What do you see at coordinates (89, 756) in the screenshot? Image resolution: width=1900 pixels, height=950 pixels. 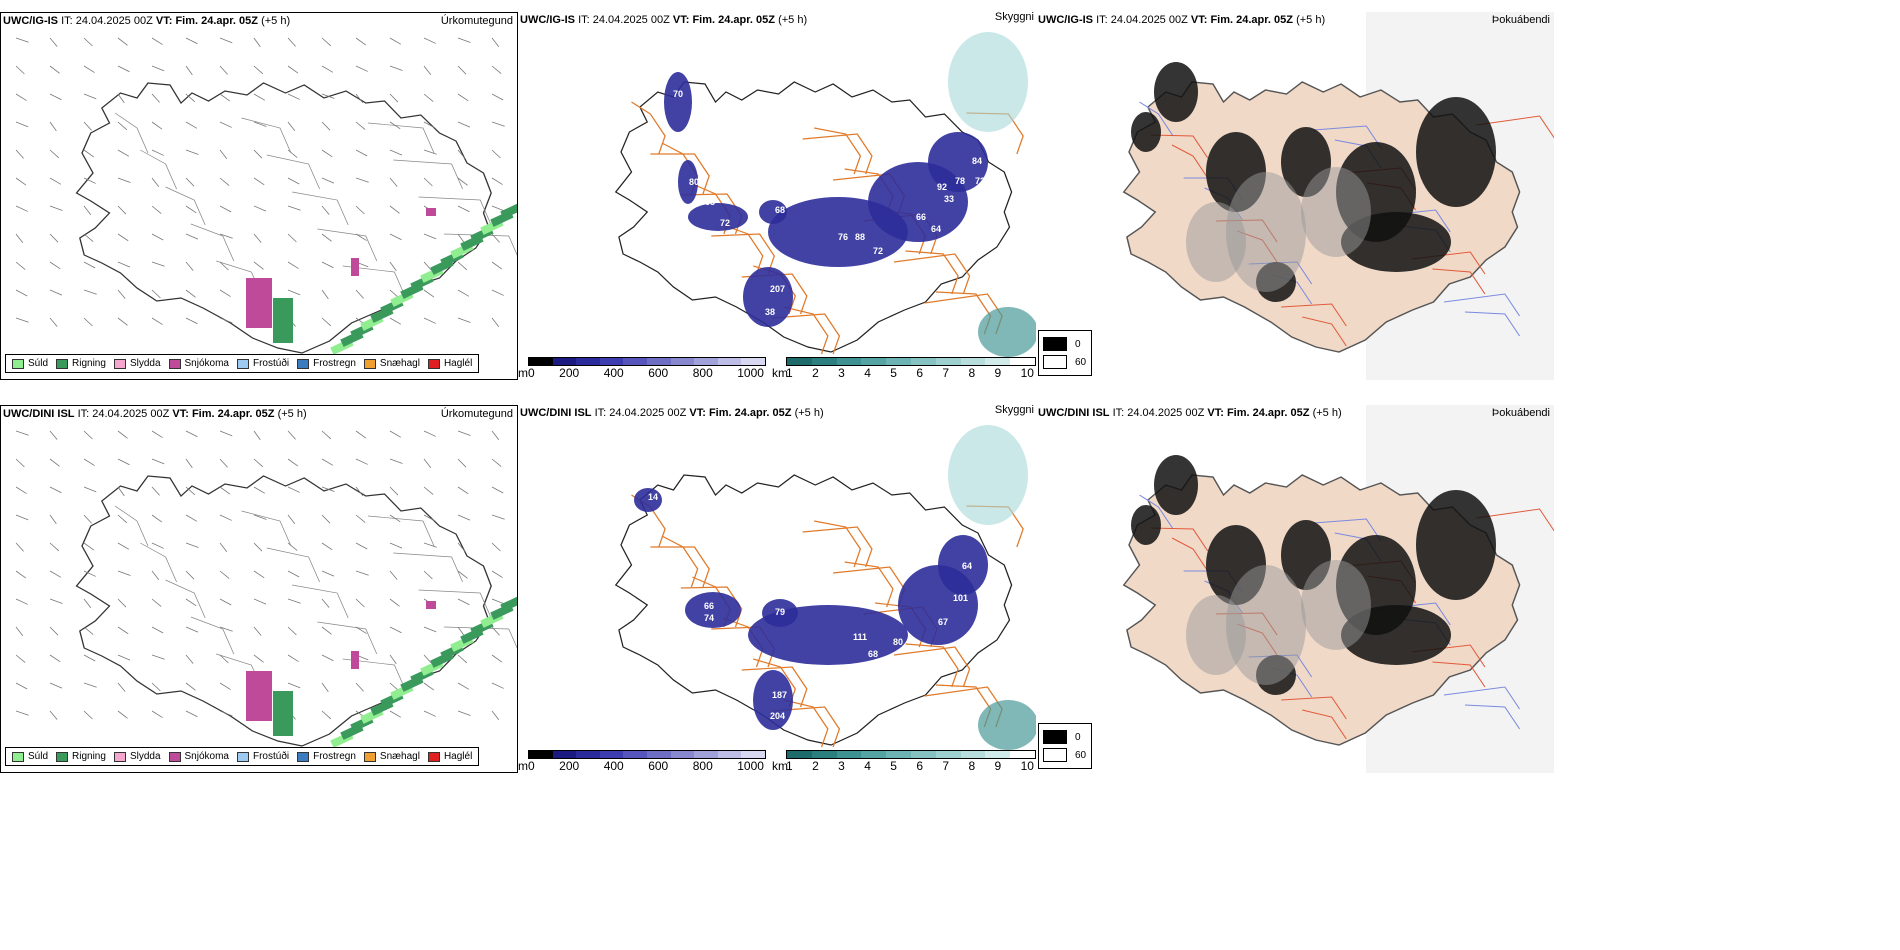 I see `legend-label: Rigning` at bounding box center [89, 756].